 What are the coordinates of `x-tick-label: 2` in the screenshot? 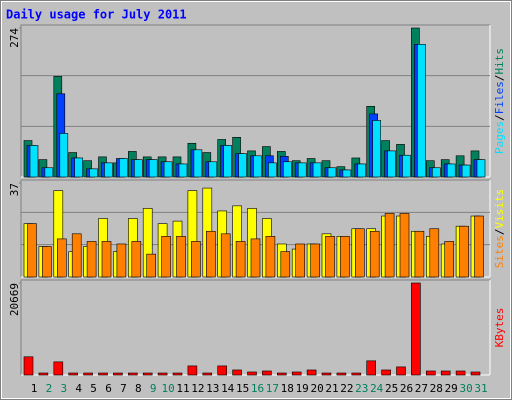 It's located at (49, 388).